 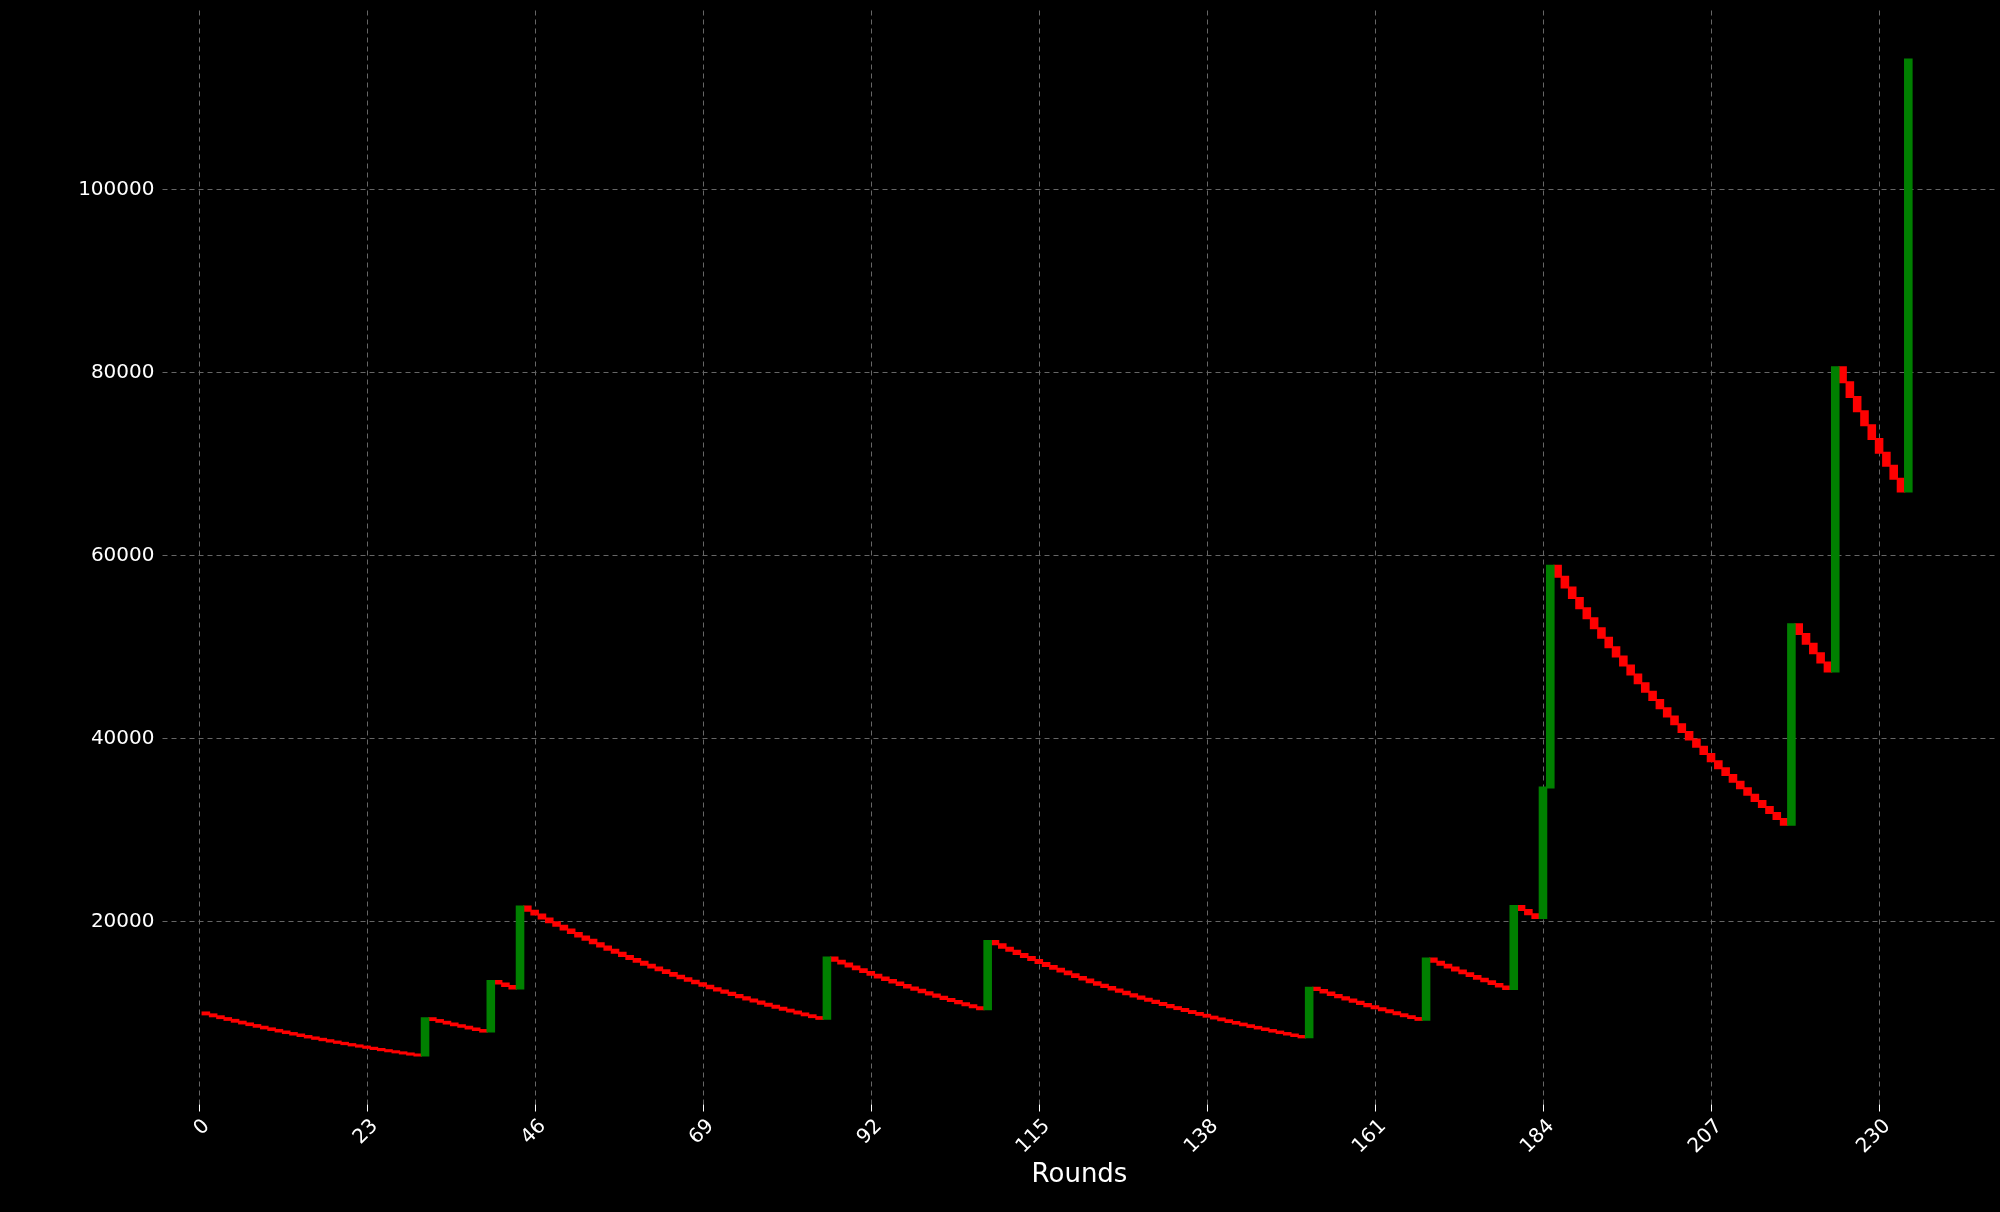 I want to click on x-tick-label: 69, so click(x=701, y=1131).